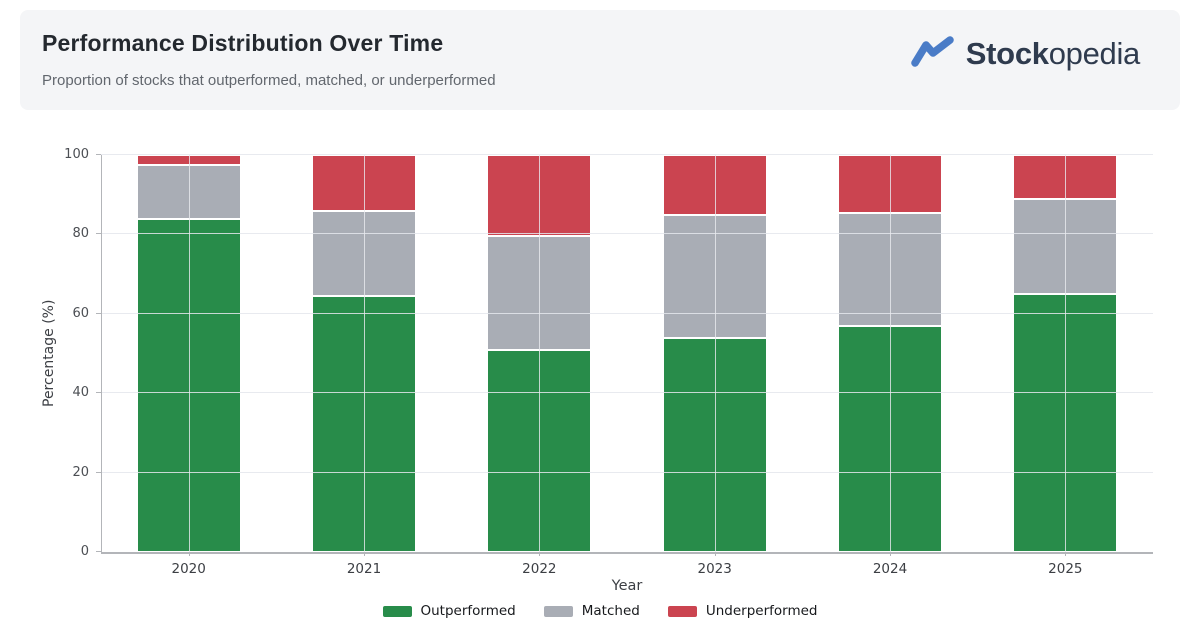 Image resolution: width=1200 pixels, height=634 pixels. I want to click on legend-item-matched: Matched, so click(591, 611).